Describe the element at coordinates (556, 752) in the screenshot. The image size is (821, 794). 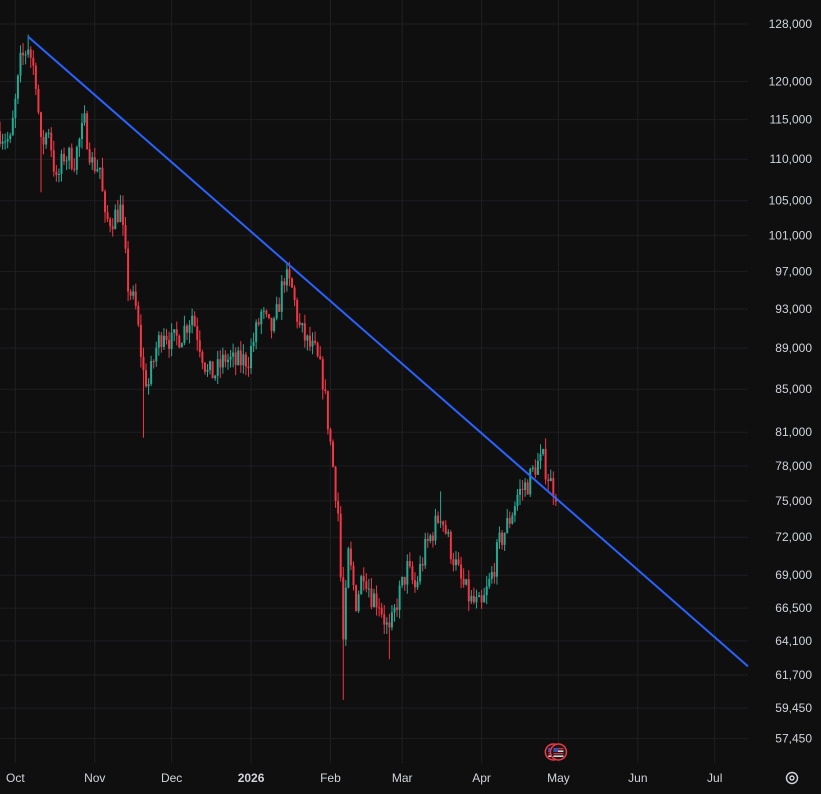
I see `event-markers` at that location.